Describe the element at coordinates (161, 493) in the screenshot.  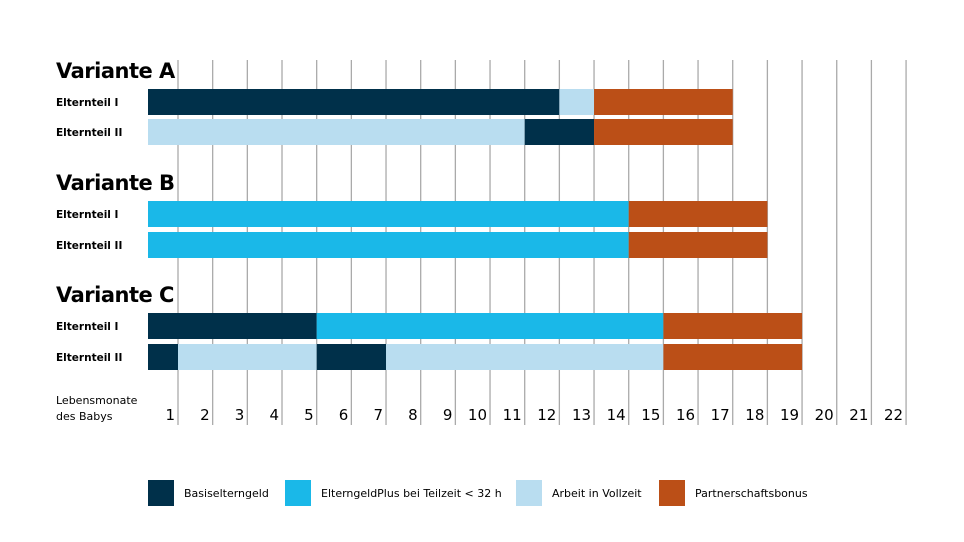
I see `legend-swatch-basis` at that location.